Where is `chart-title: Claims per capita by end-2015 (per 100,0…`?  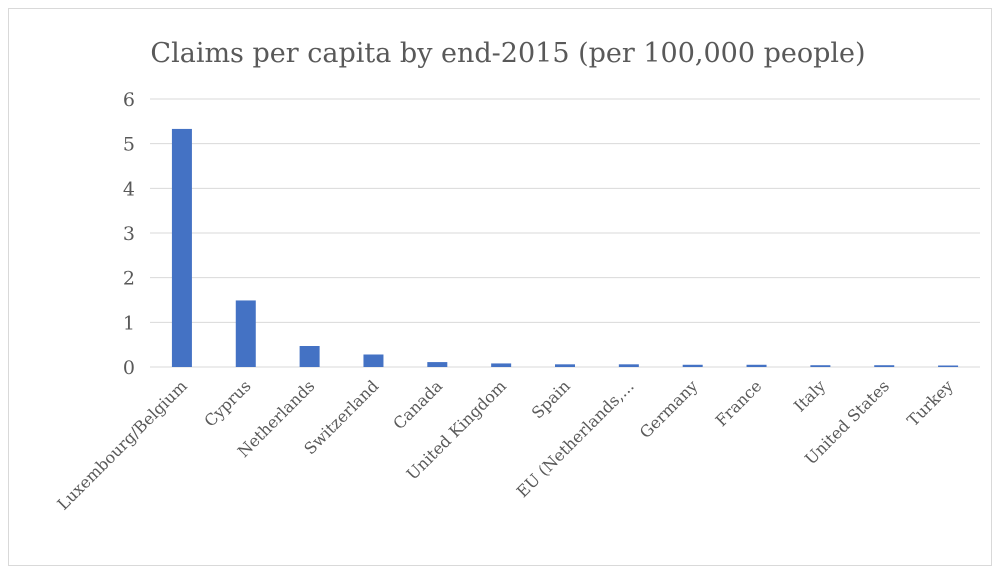
chart-title: Claims per capita by end-2015 (per 100,0… is located at coordinates (507, 53).